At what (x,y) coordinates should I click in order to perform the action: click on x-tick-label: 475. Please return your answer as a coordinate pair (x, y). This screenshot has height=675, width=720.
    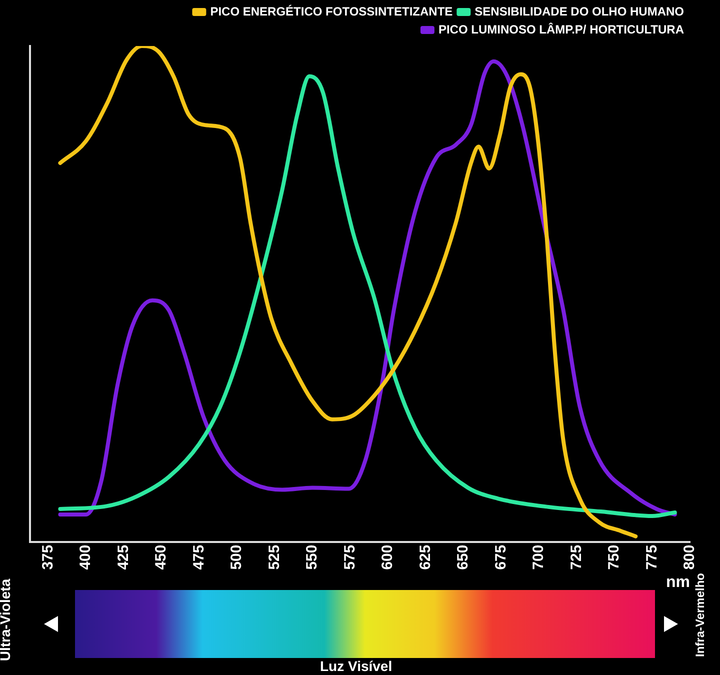
    Looking at the image, I should click on (199, 557).